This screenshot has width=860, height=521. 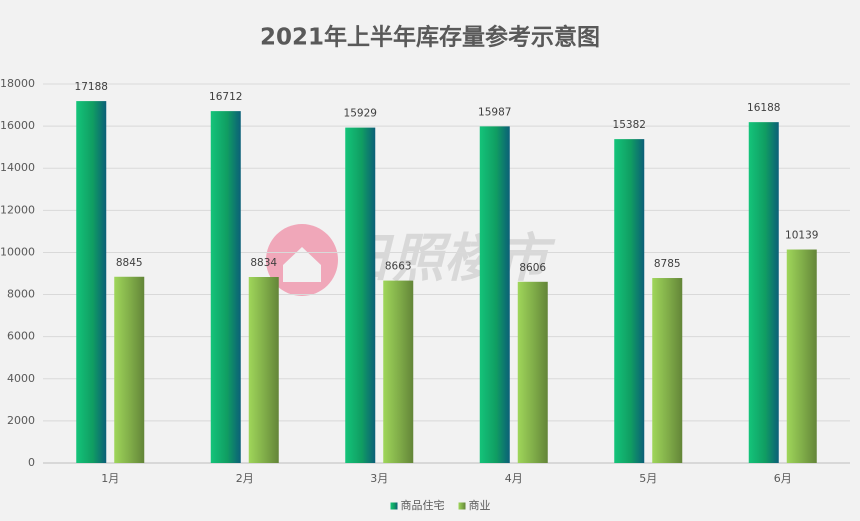 I want to click on x-tick-label: 1月, so click(x=110, y=478).